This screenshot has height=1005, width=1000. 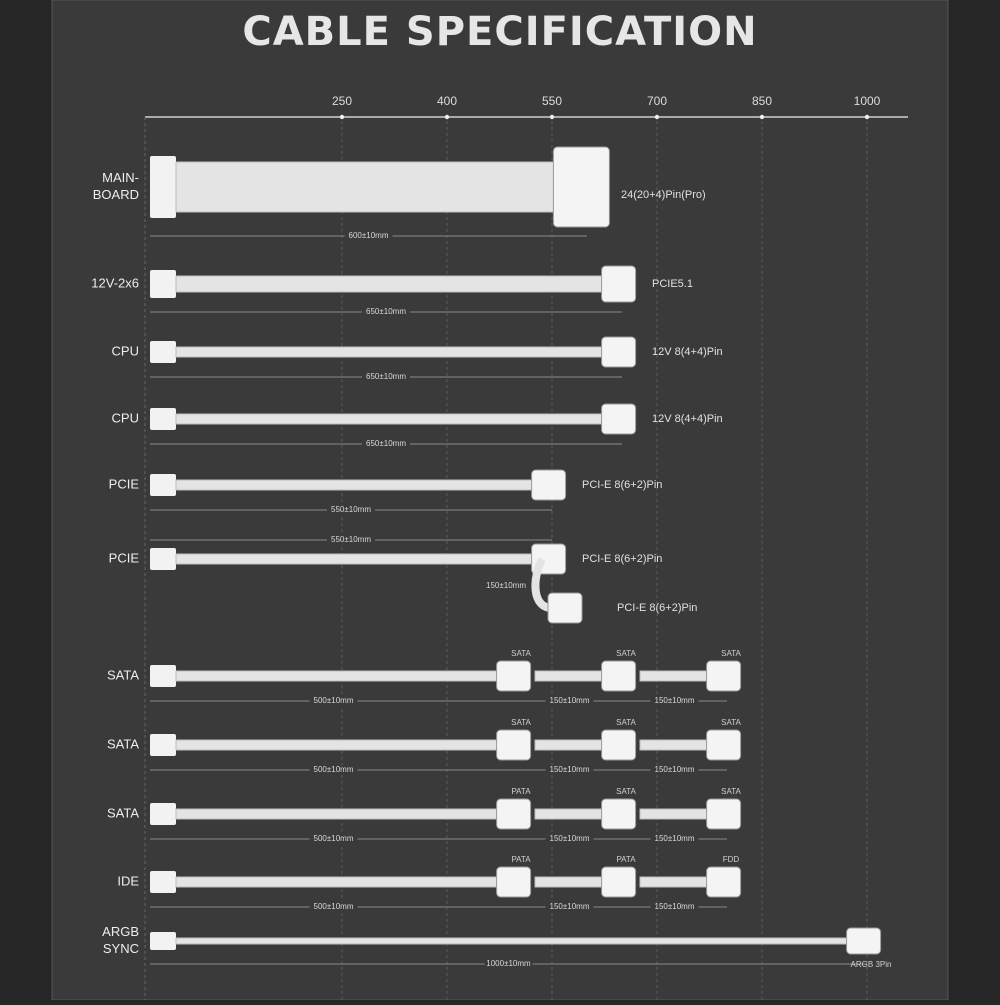 I want to click on dimension-label: 1000±10mm, so click(x=508, y=963).